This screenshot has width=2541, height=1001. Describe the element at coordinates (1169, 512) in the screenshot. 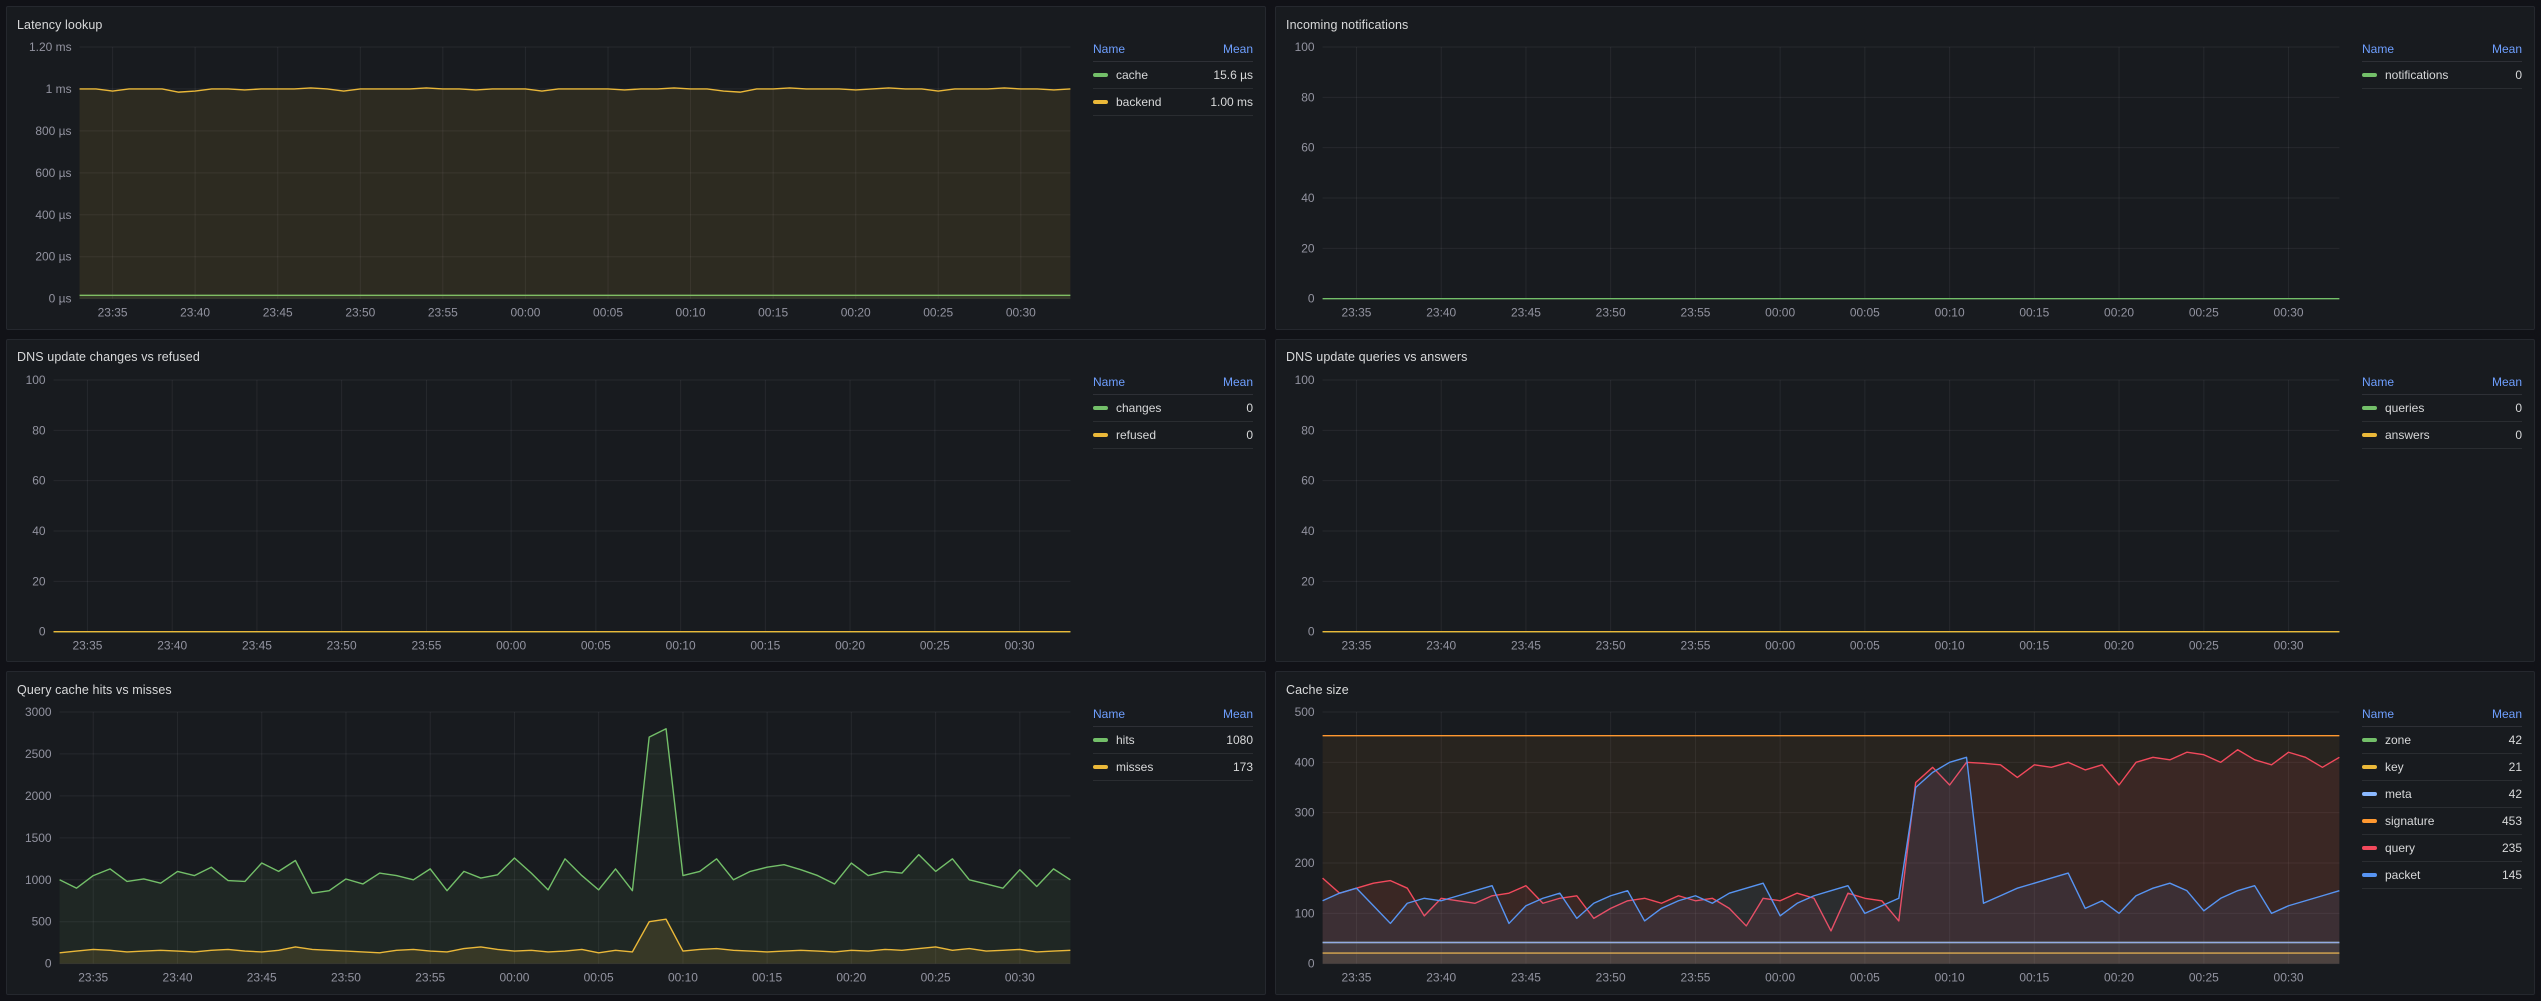

I see `legend-dns-update-changes-vs-refused: Name Mean changes 0 refused 0` at that location.